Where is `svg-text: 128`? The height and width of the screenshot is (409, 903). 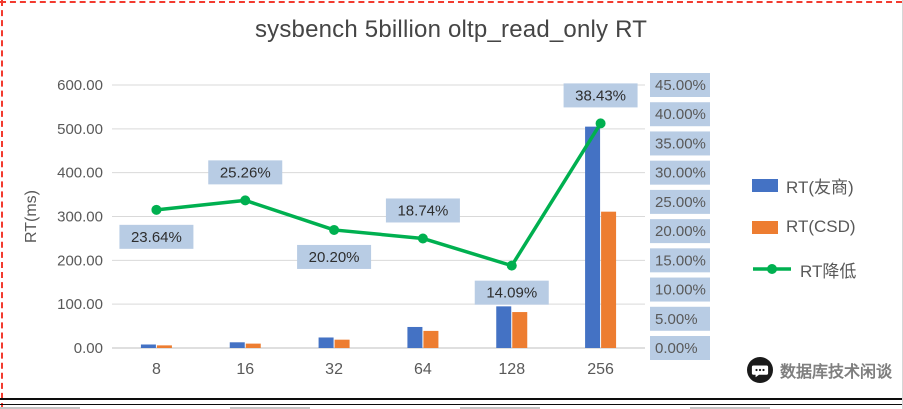 svg-text: 128 is located at coordinates (511, 369).